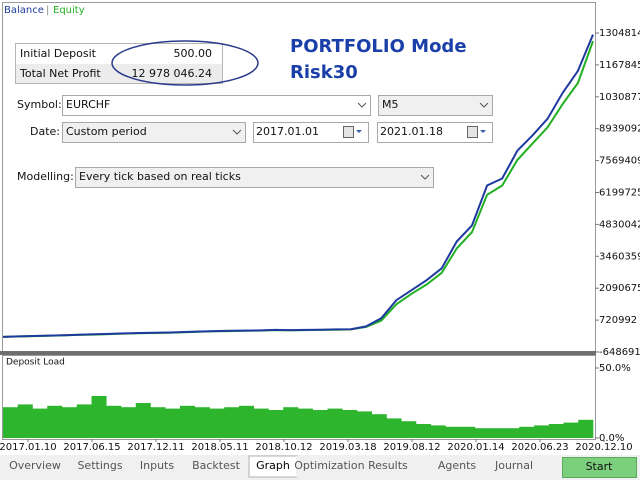 The height and width of the screenshot is (480, 640). What do you see at coordinates (619, 97) in the screenshot?
I see `y-tick-label: 1030877` at bounding box center [619, 97].